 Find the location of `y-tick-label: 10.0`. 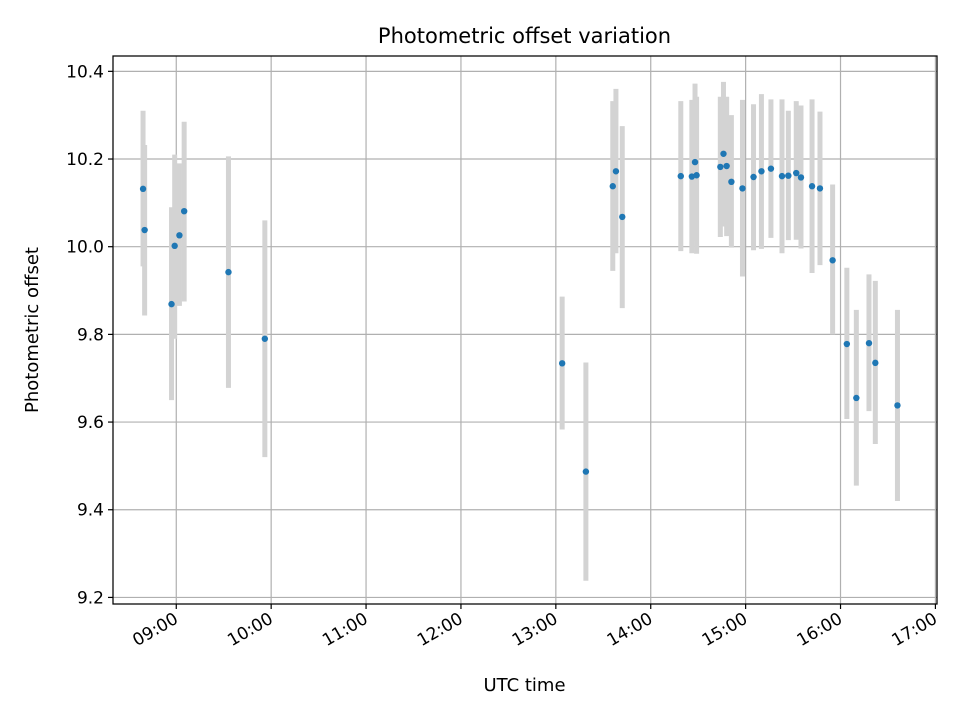

y-tick-label: 10.0 is located at coordinates (85, 248).